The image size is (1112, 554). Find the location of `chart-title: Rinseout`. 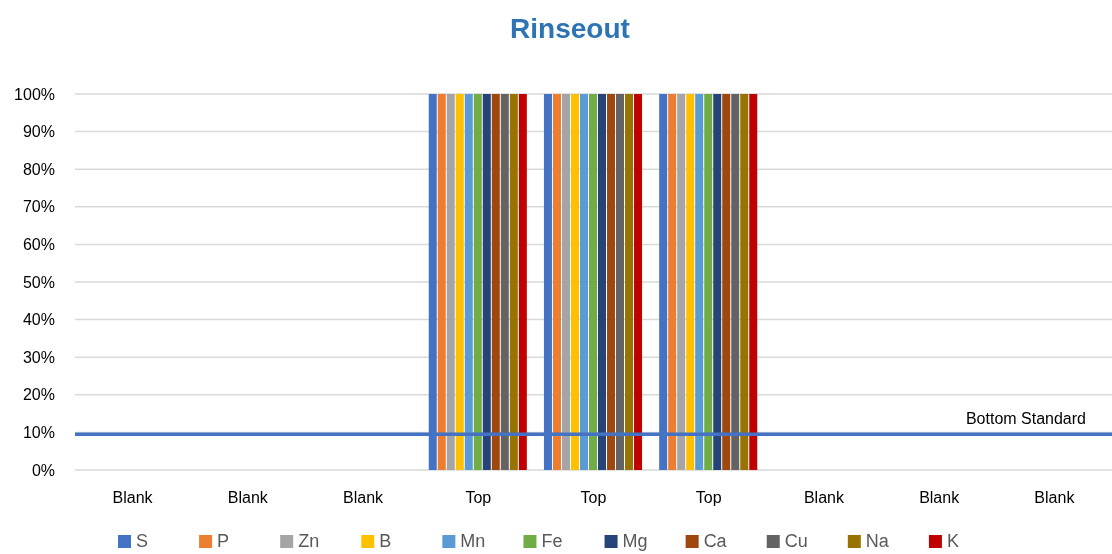

chart-title: Rinseout is located at coordinates (570, 28).